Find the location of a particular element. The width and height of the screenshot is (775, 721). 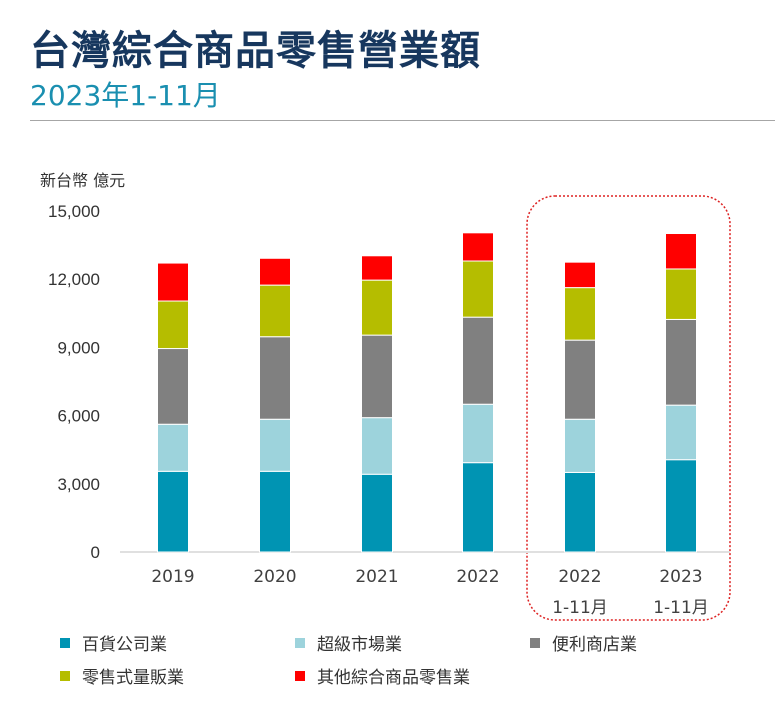

page-title: 台灣綜合商品零售營業額 is located at coordinates (255, 51).